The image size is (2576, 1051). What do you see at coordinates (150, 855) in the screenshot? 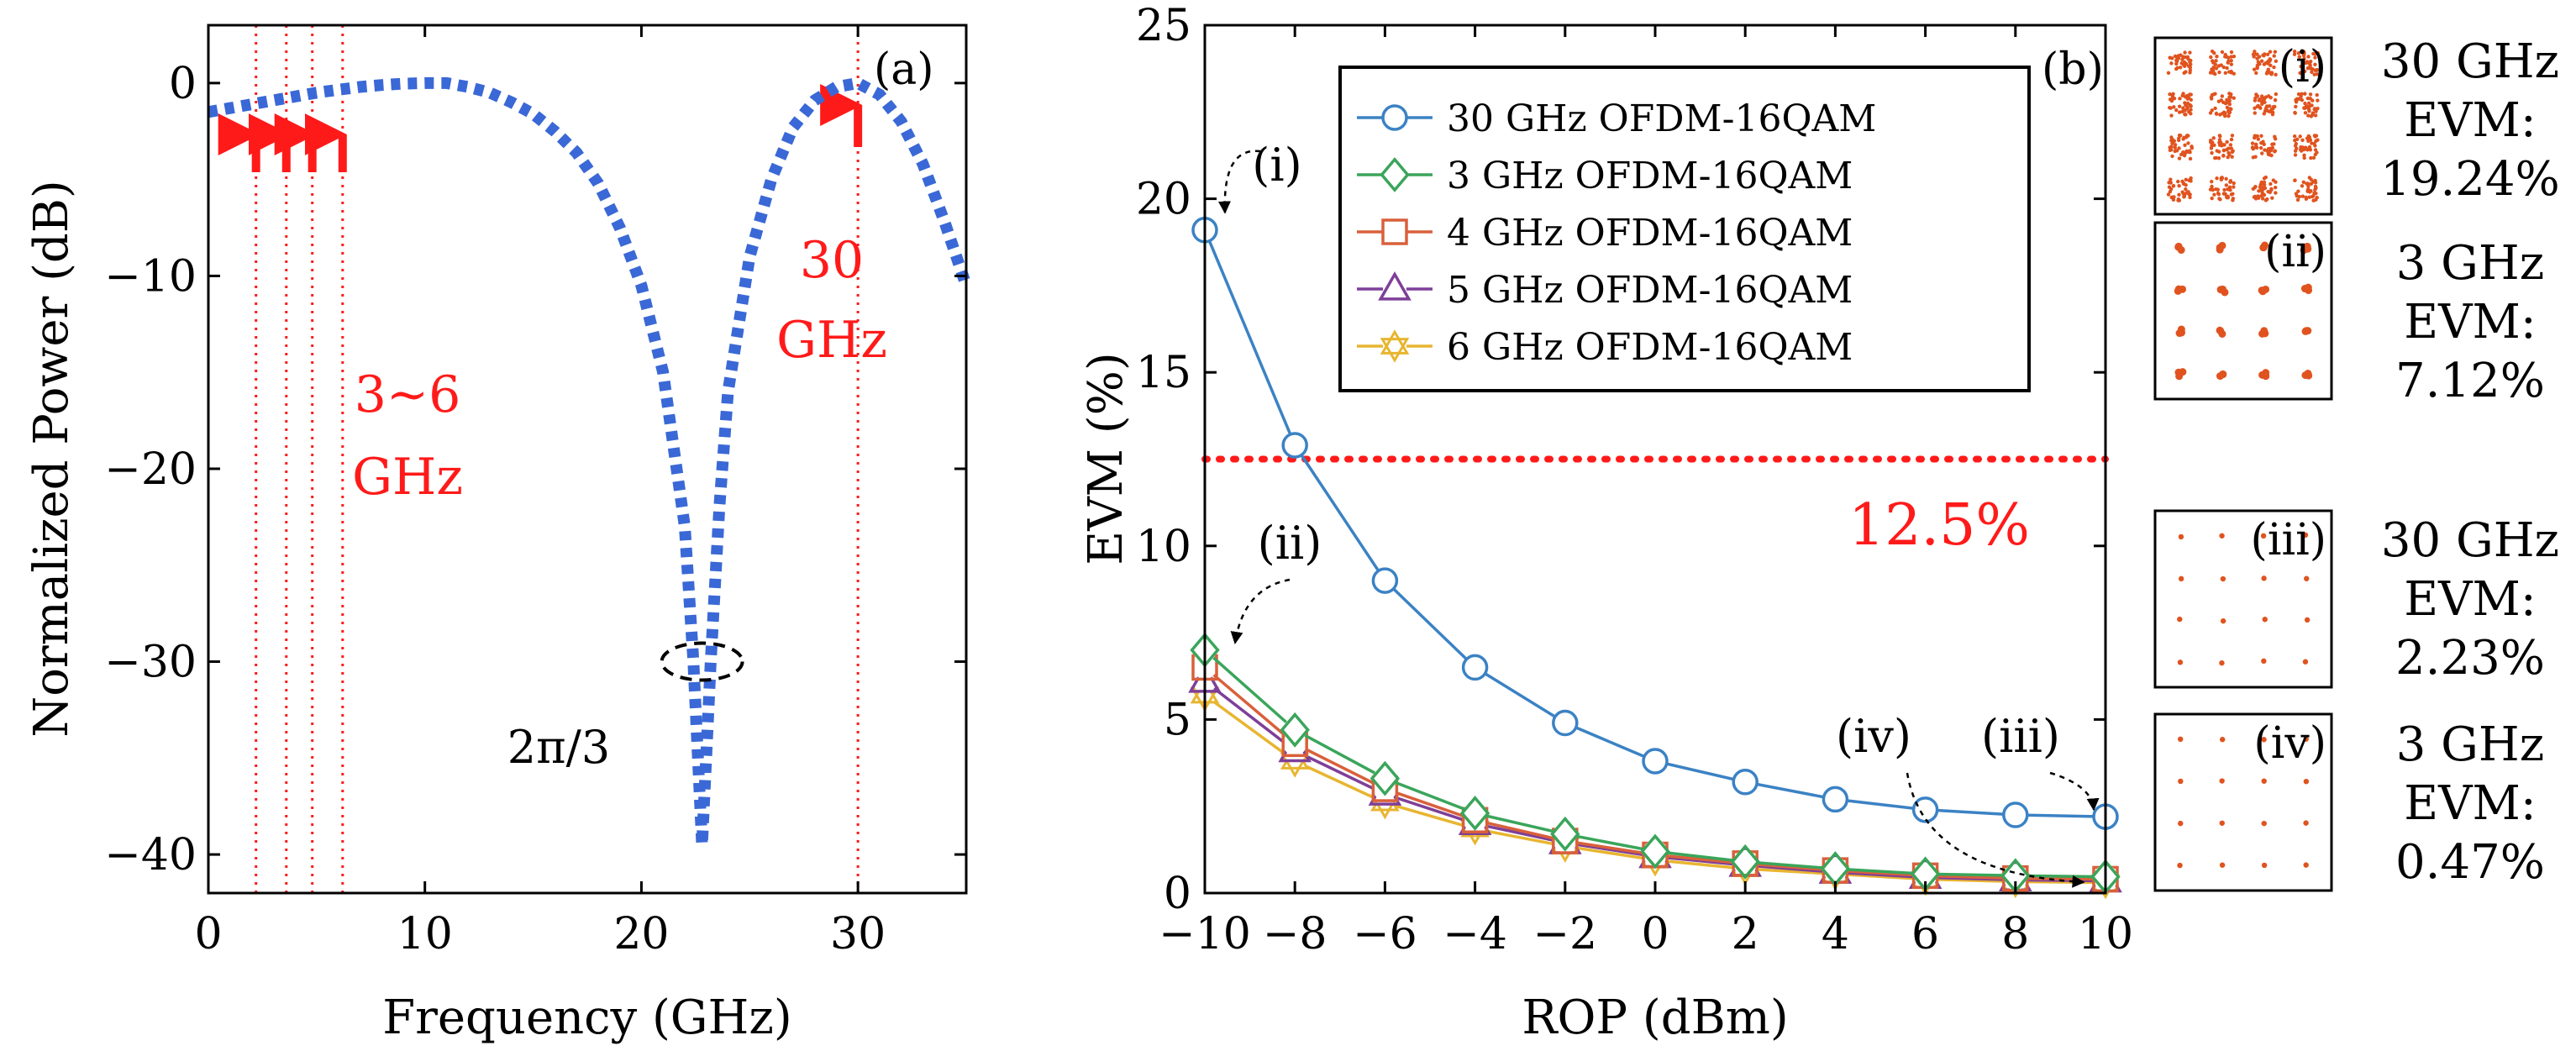
I see `y-tick-label: −40` at bounding box center [150, 855].